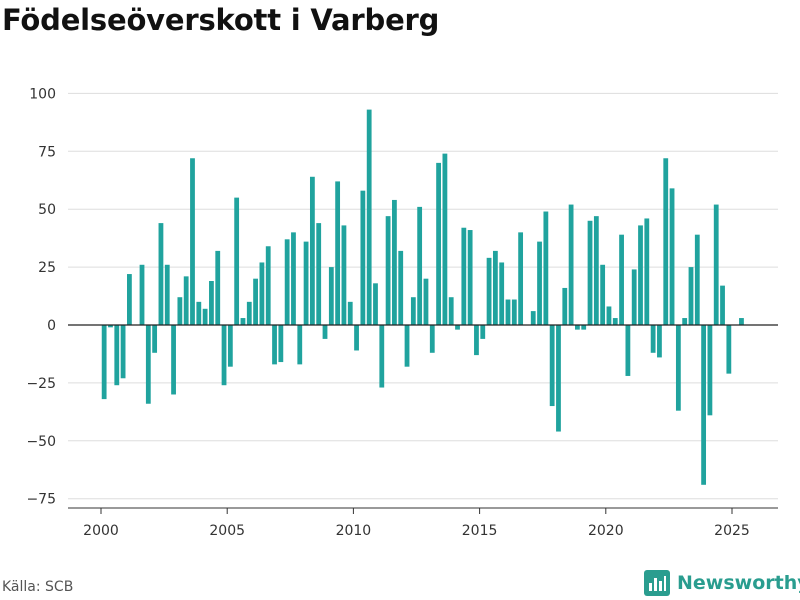  I want to click on y-axis-labels: 100 75 50 25 0 −25 −50 −75, so click(41, 296).